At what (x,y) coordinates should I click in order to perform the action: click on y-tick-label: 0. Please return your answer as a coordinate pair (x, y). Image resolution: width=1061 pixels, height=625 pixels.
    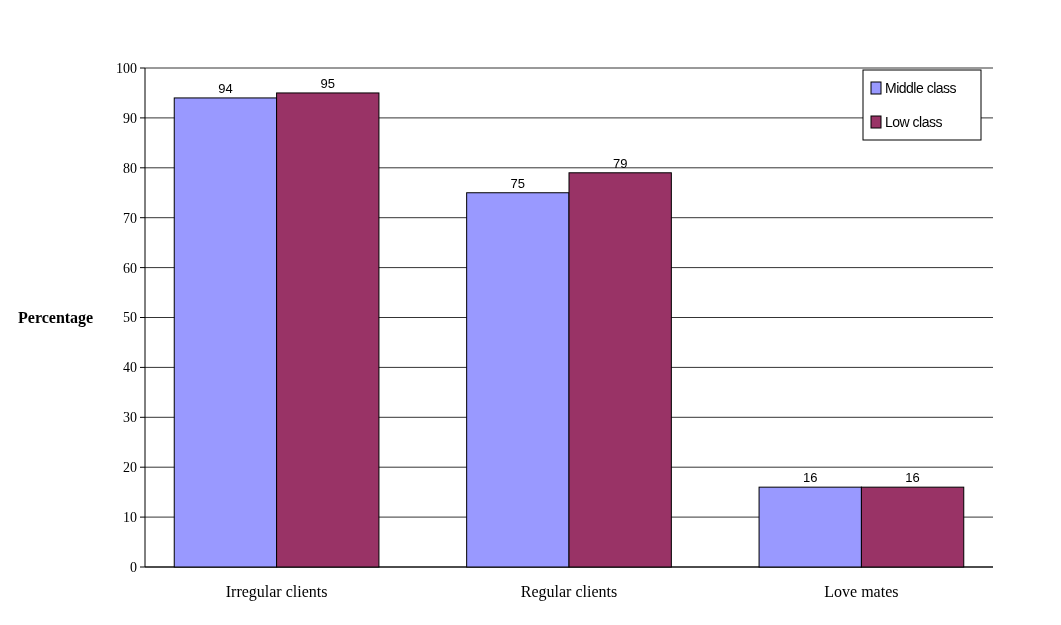
    Looking at the image, I should click on (133, 567).